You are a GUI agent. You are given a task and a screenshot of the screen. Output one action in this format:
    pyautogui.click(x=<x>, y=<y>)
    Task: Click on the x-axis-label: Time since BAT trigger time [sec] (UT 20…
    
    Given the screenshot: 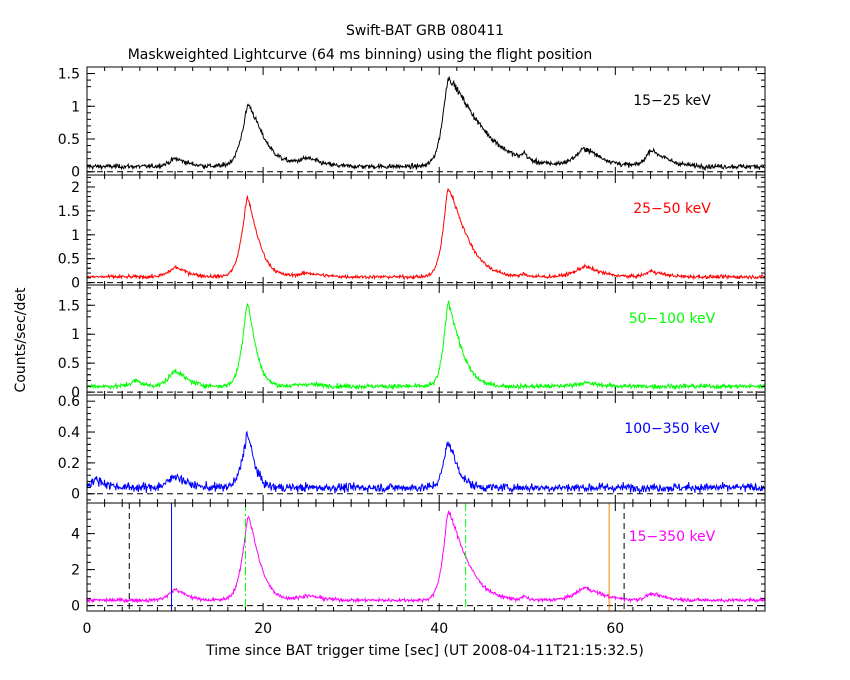 What is the action you would take?
    pyautogui.click(x=424, y=651)
    